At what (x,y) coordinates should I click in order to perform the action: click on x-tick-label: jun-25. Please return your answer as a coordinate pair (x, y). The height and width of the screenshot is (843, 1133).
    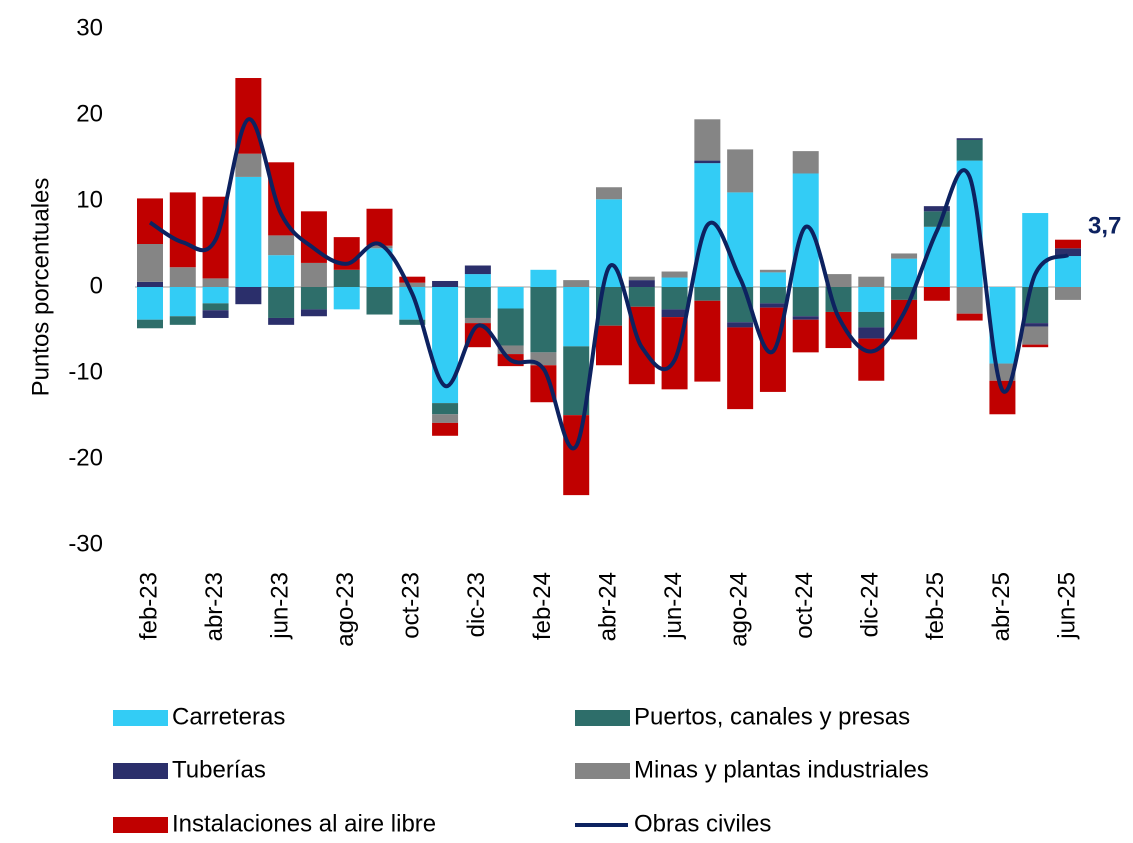
    Looking at the image, I should click on (1066, 606).